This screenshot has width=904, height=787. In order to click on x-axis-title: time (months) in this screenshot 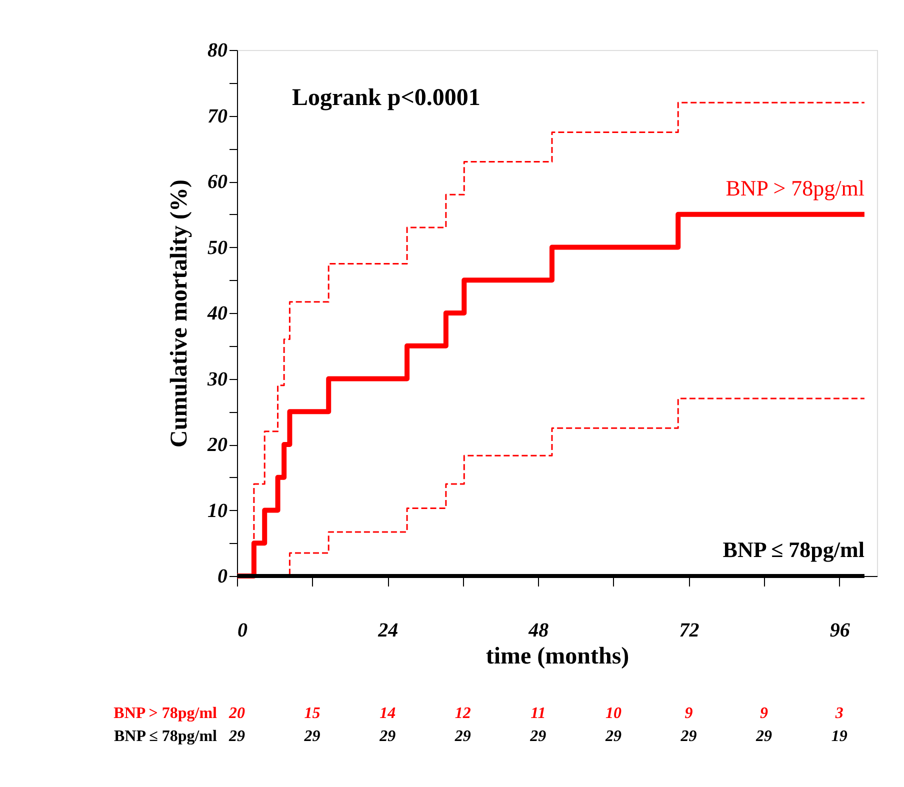, I will do `click(558, 657)`.